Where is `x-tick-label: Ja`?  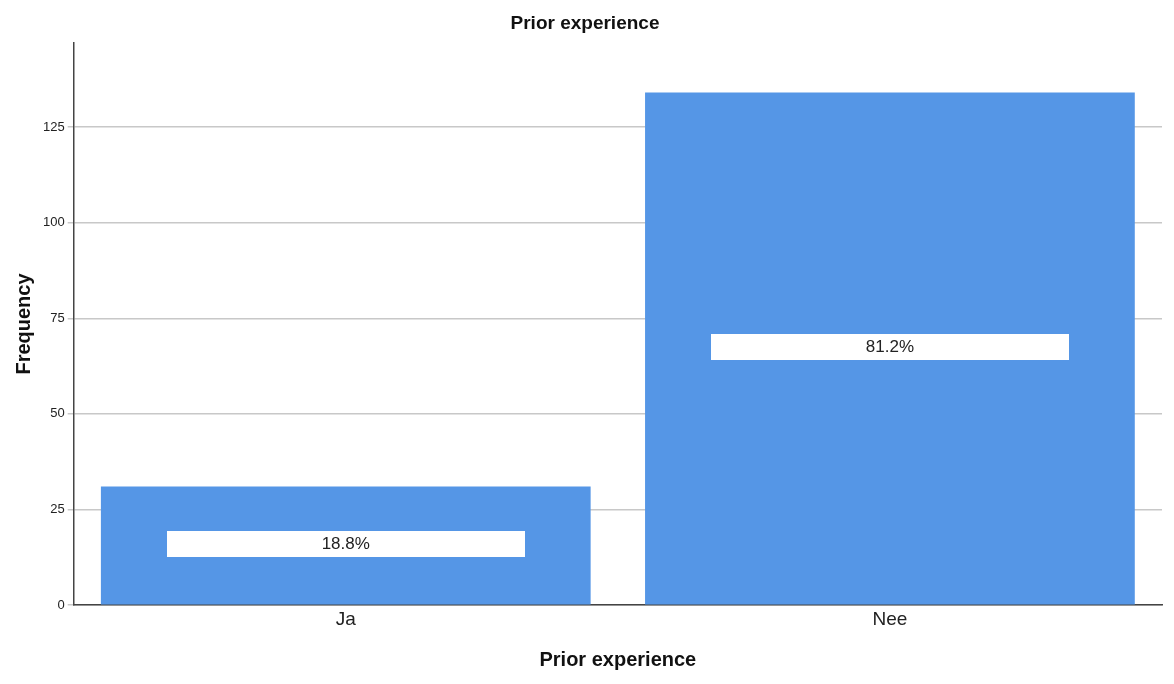 x-tick-label: Ja is located at coordinates (346, 618).